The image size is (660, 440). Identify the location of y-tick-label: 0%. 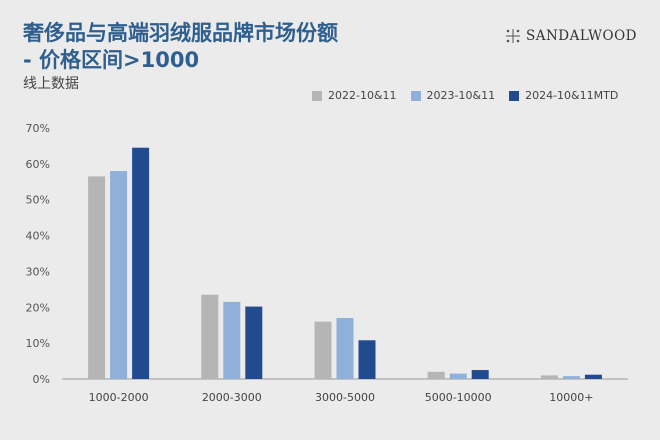
(41, 379).